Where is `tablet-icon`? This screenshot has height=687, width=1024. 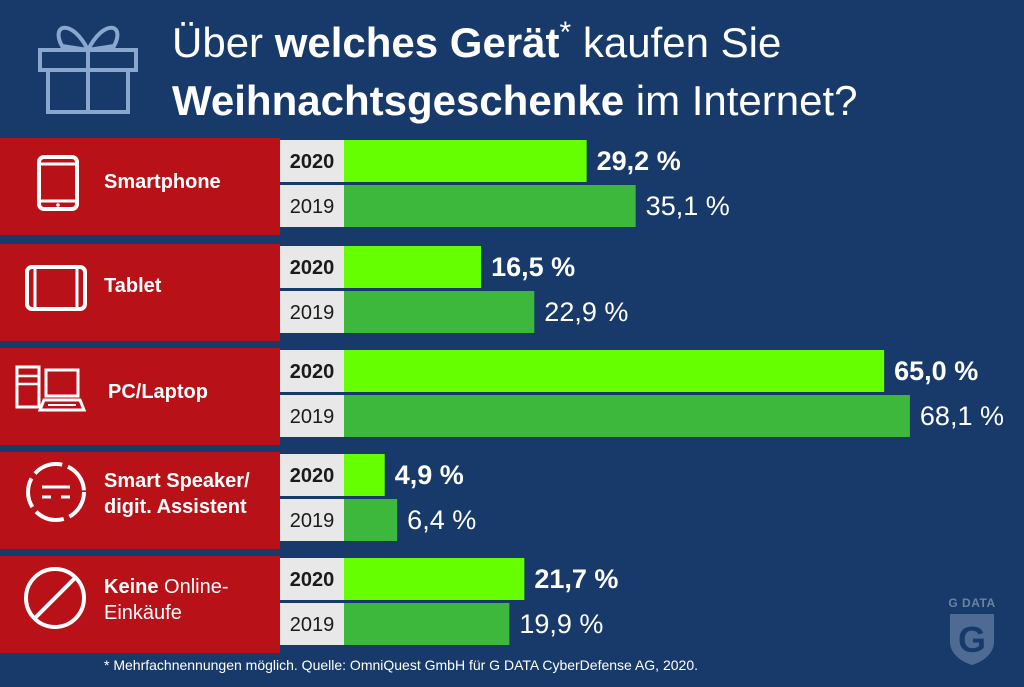 tablet-icon is located at coordinates (56, 288).